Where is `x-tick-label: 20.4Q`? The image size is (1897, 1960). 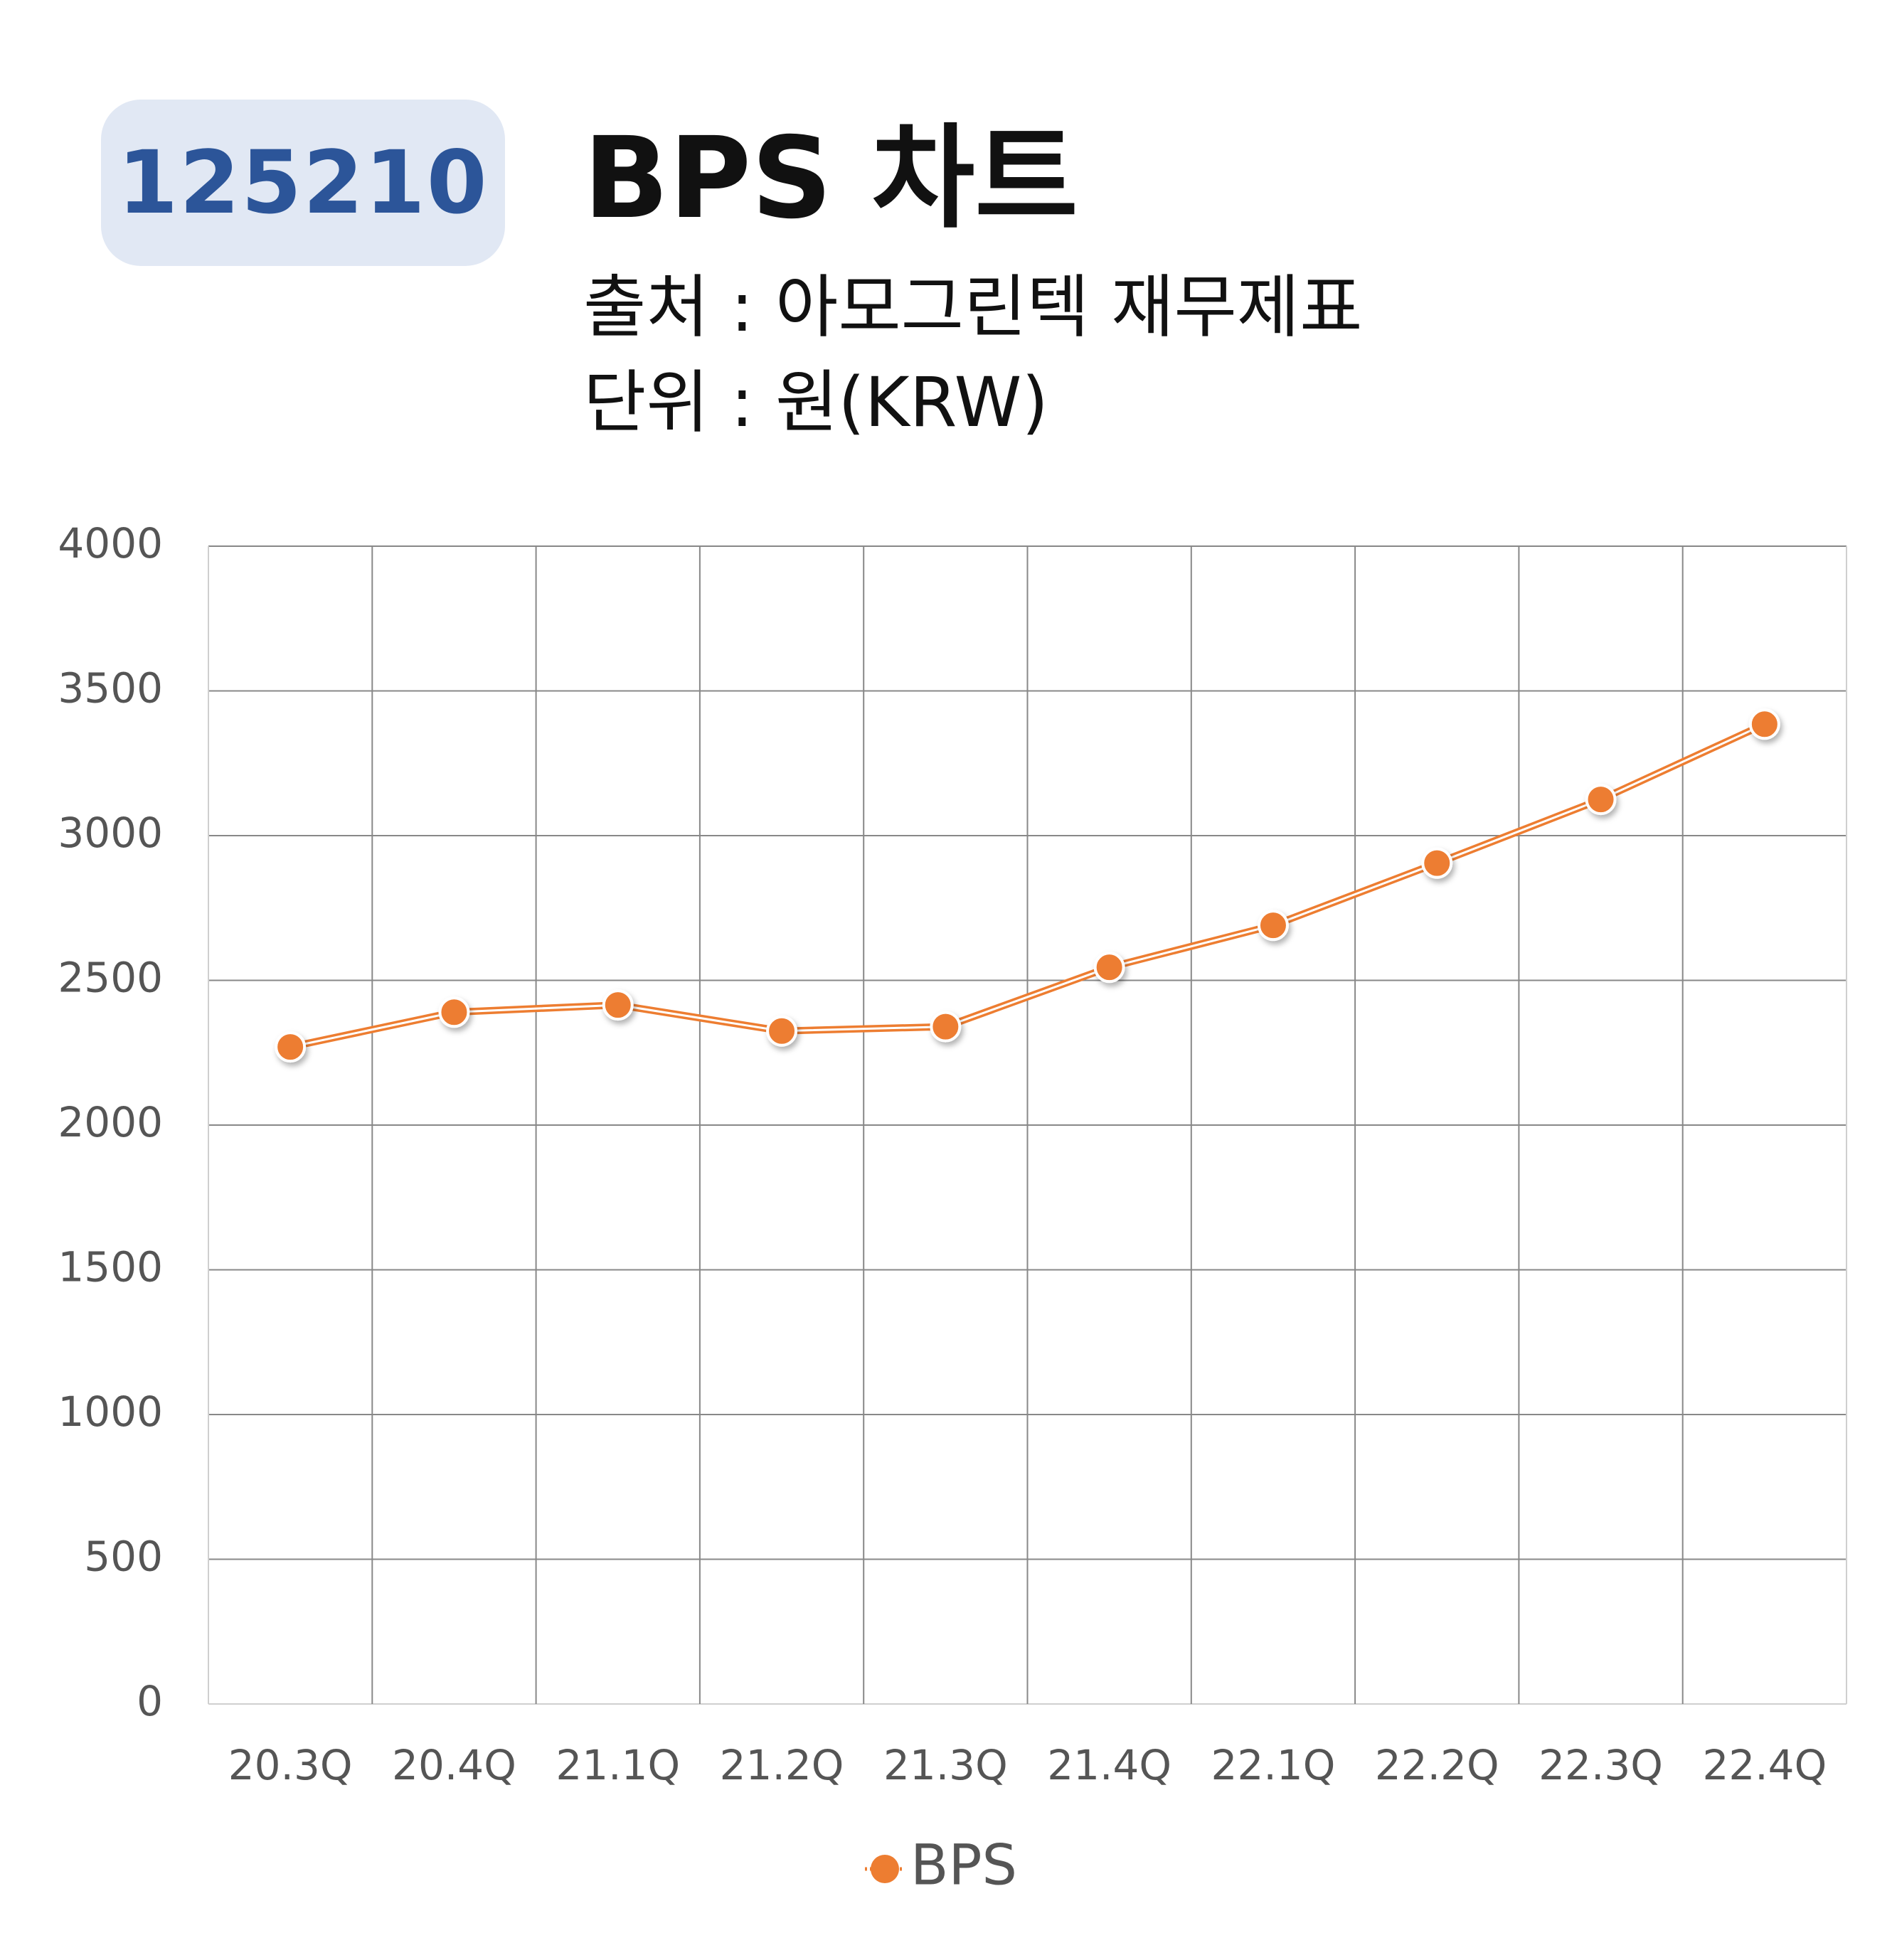
x-tick-label: 20.4Q is located at coordinates (454, 1765).